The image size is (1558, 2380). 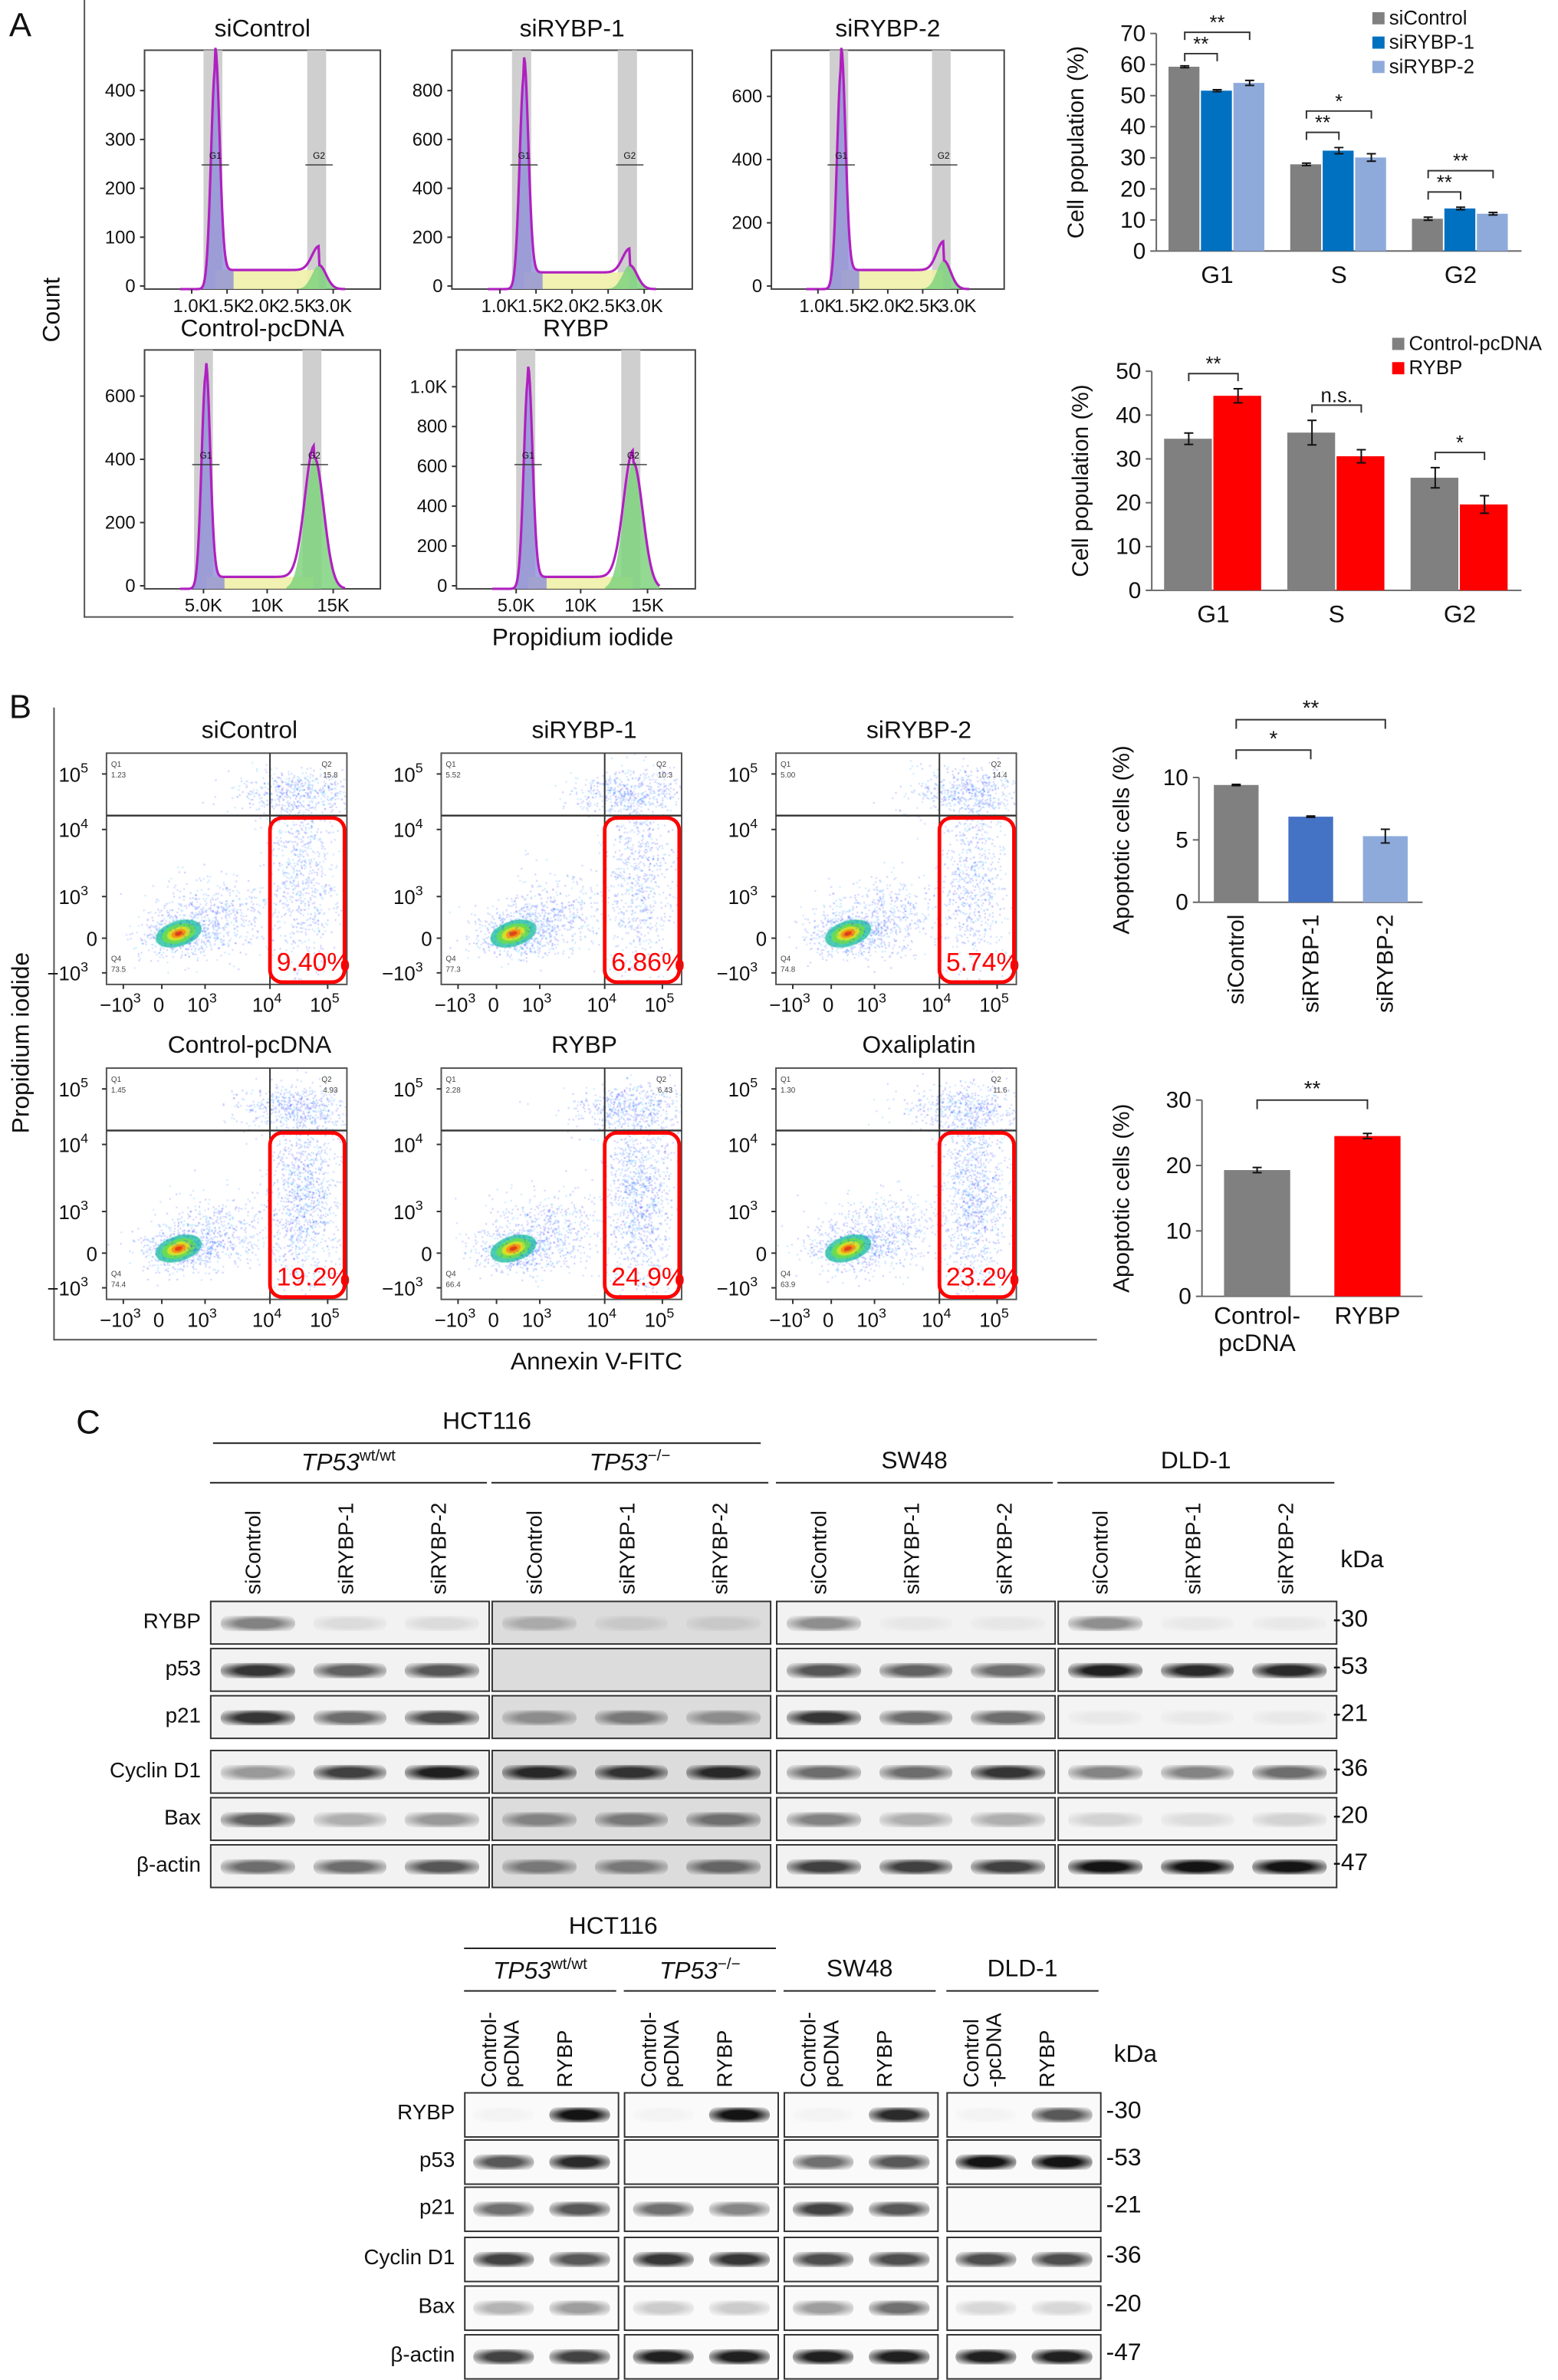 I want to click on bar-siControl, so click(x=1184, y=159).